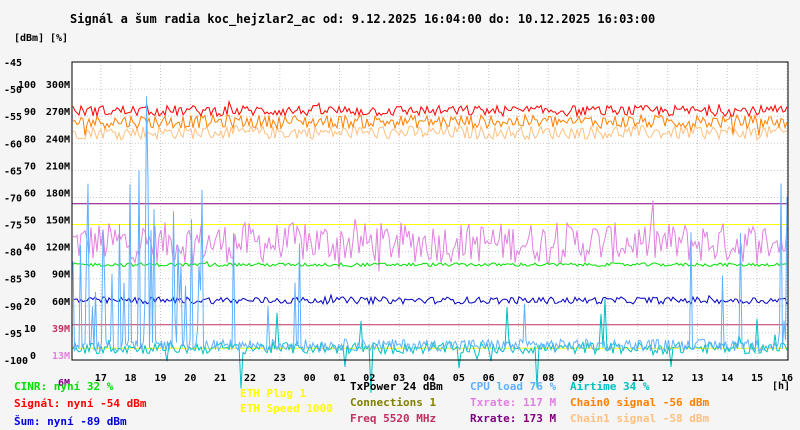  Describe the element at coordinates (280, 378) in the screenshot. I see `x-tick-label: 23` at that location.